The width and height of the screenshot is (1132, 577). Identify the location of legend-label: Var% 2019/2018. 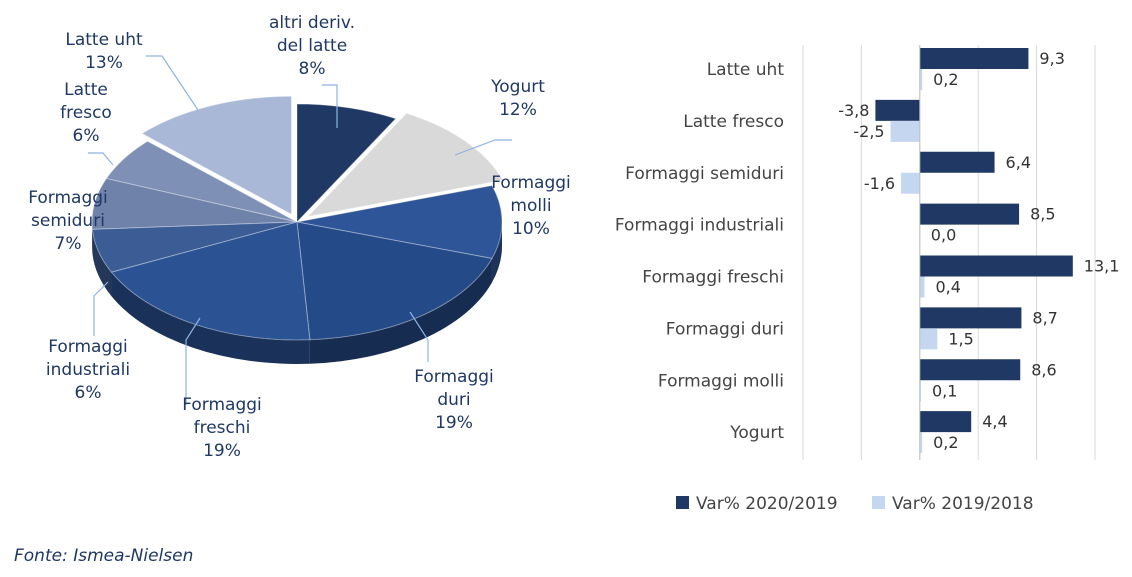
(963, 504).